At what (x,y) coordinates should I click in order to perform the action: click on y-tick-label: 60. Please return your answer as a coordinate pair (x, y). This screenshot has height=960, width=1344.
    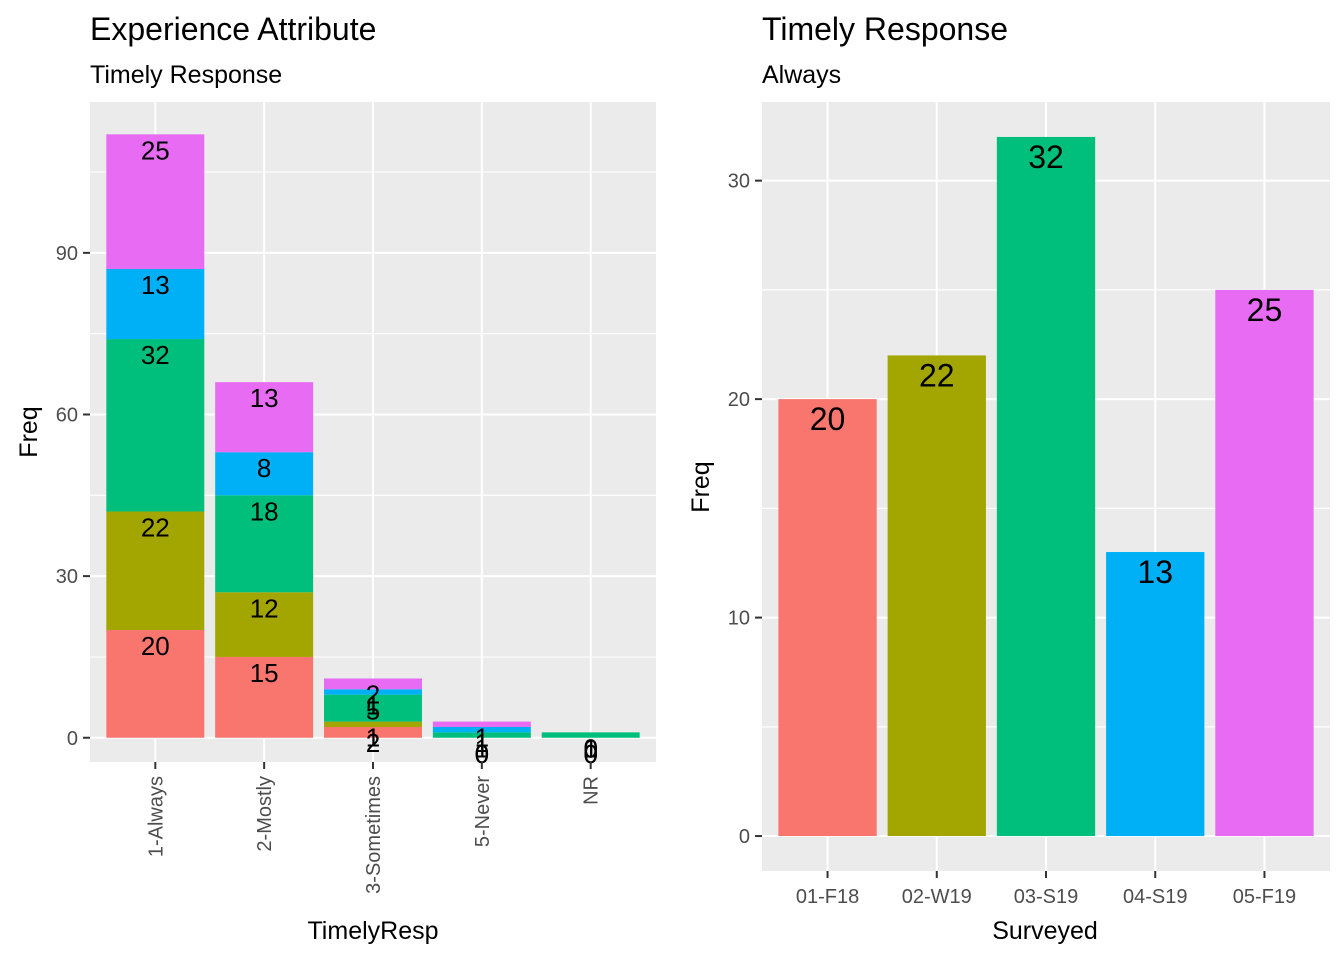
    Looking at the image, I should click on (67, 415).